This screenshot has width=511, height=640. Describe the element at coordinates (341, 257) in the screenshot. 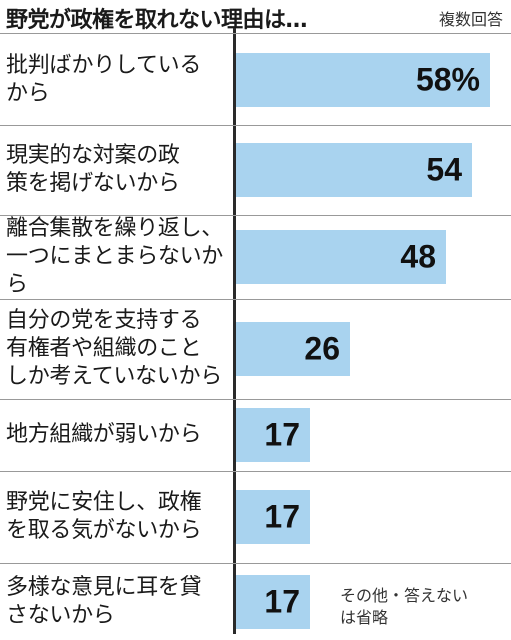

I see `bar: 48` at that location.